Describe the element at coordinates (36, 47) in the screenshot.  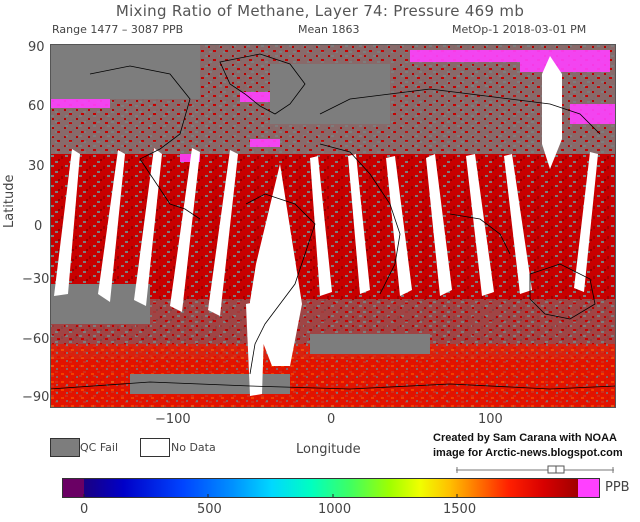
I see `y-tick-90: 90` at that location.